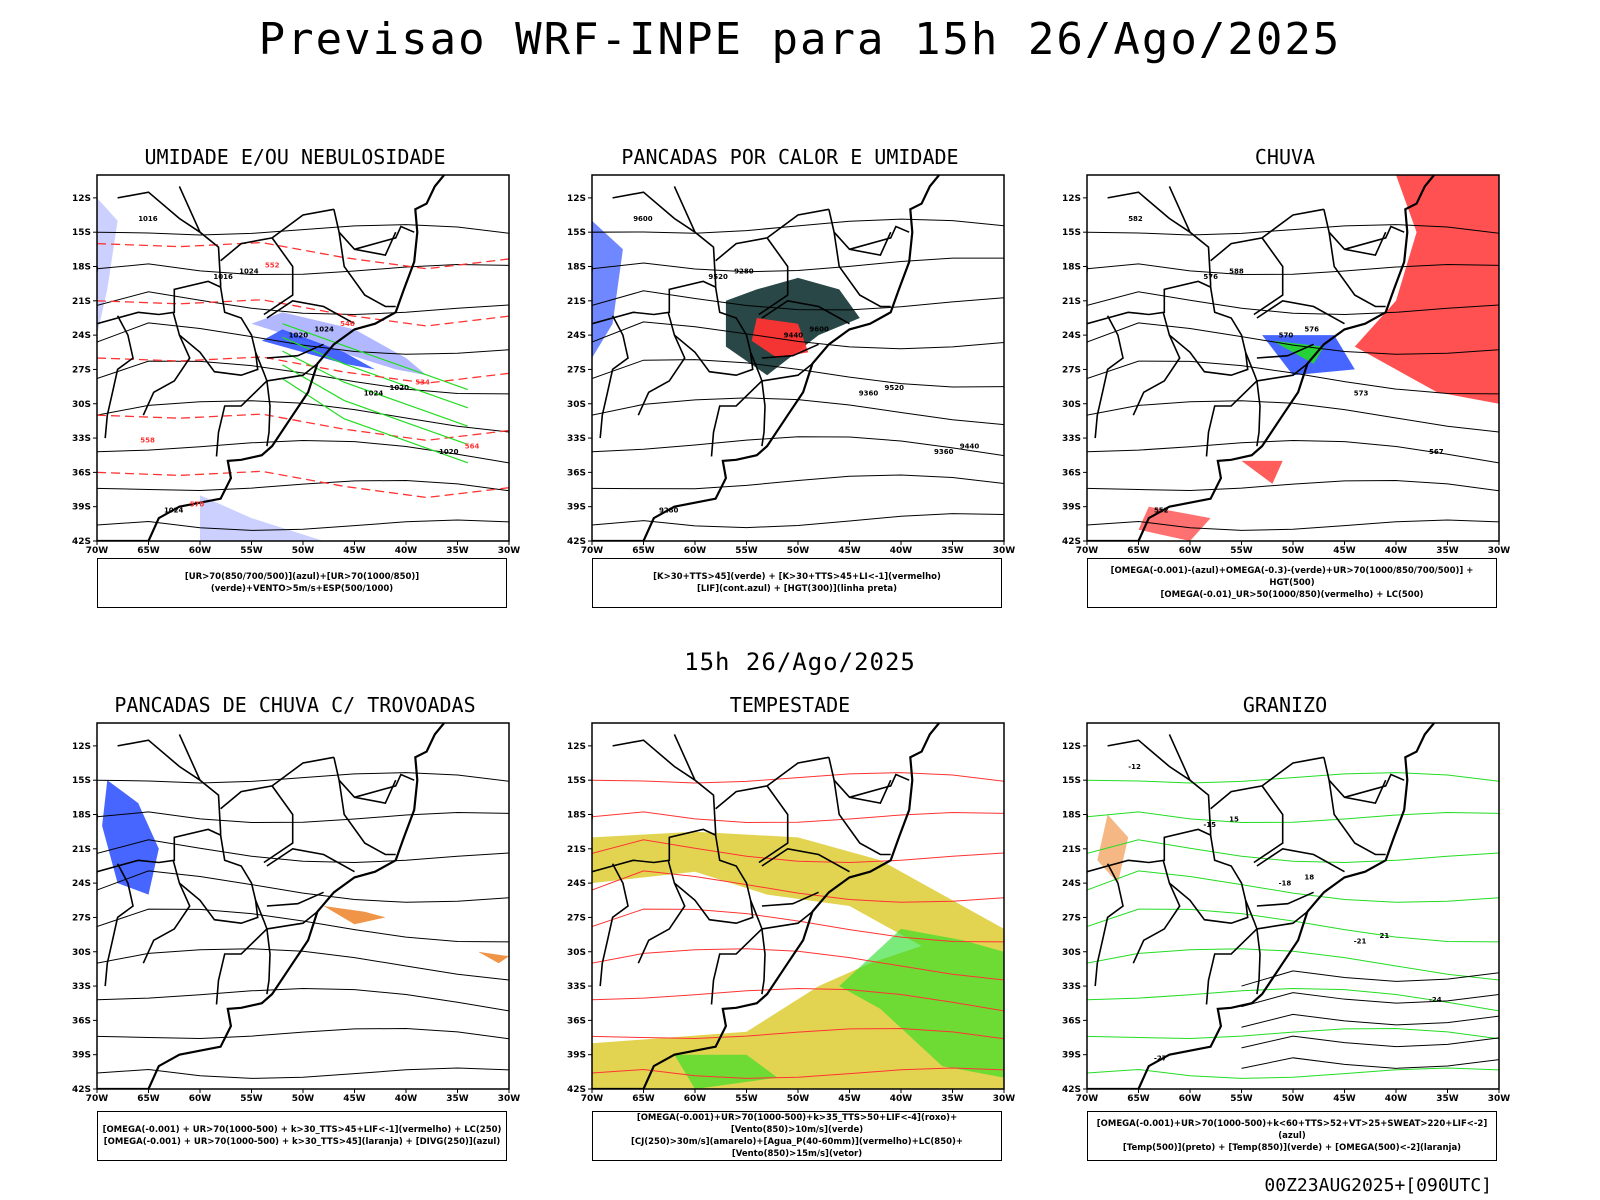 The height and width of the screenshot is (1200, 1600). Describe the element at coordinates (1209, 825) in the screenshot. I see `contour-label: -15` at that location.